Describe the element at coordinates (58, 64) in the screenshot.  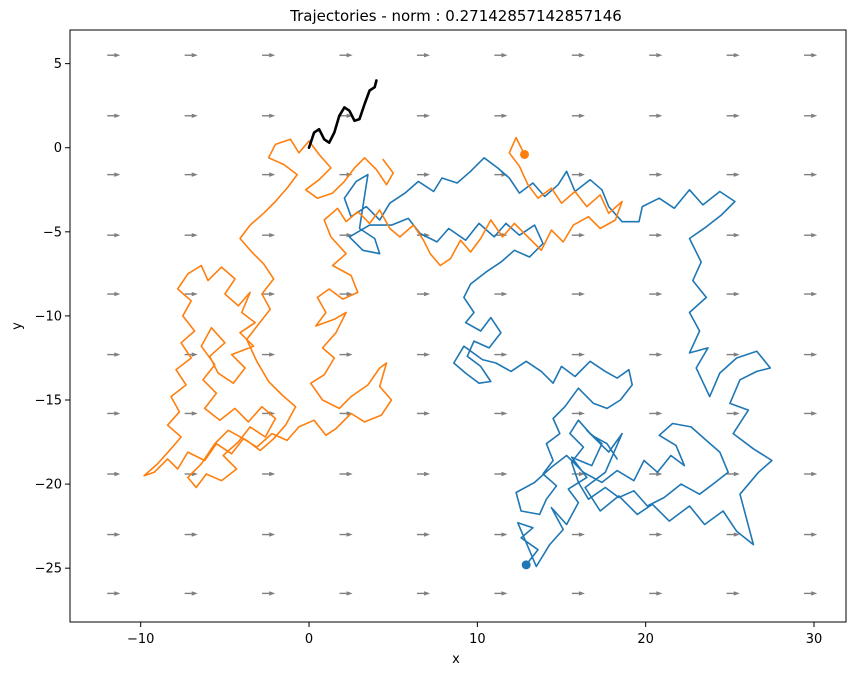
I see `y-tick-label: 5` at that location.